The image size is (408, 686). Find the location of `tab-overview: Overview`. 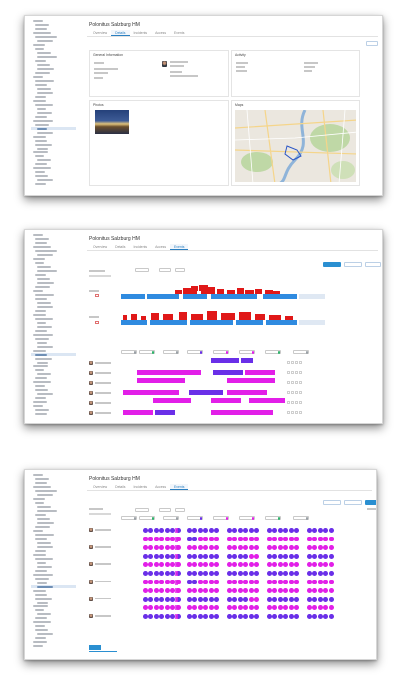

tab-overview: Overview is located at coordinates (100, 247).